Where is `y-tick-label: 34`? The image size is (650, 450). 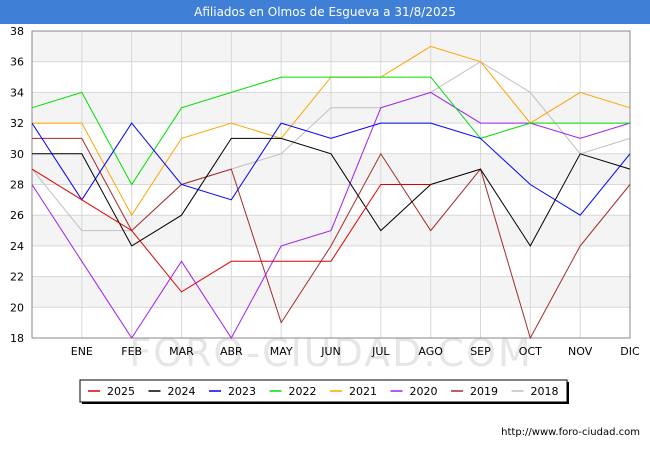 y-tick-label: 34 is located at coordinates (17, 92).